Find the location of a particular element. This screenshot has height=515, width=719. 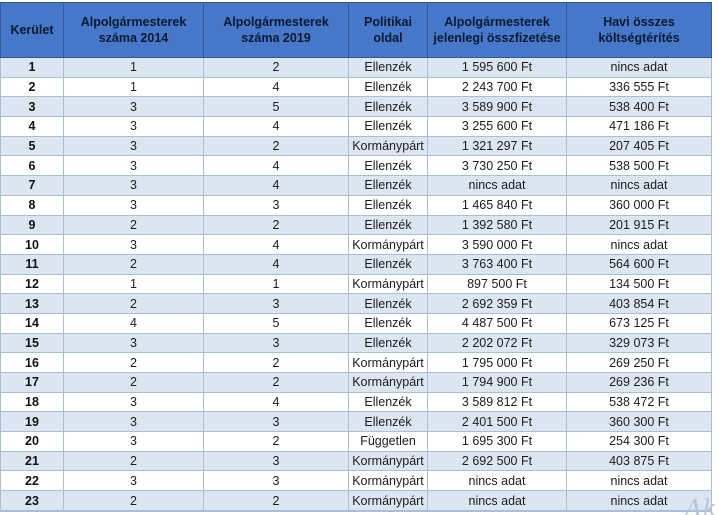

cell-osszfizetes: 1 321 297 Ft is located at coordinates (497, 146).